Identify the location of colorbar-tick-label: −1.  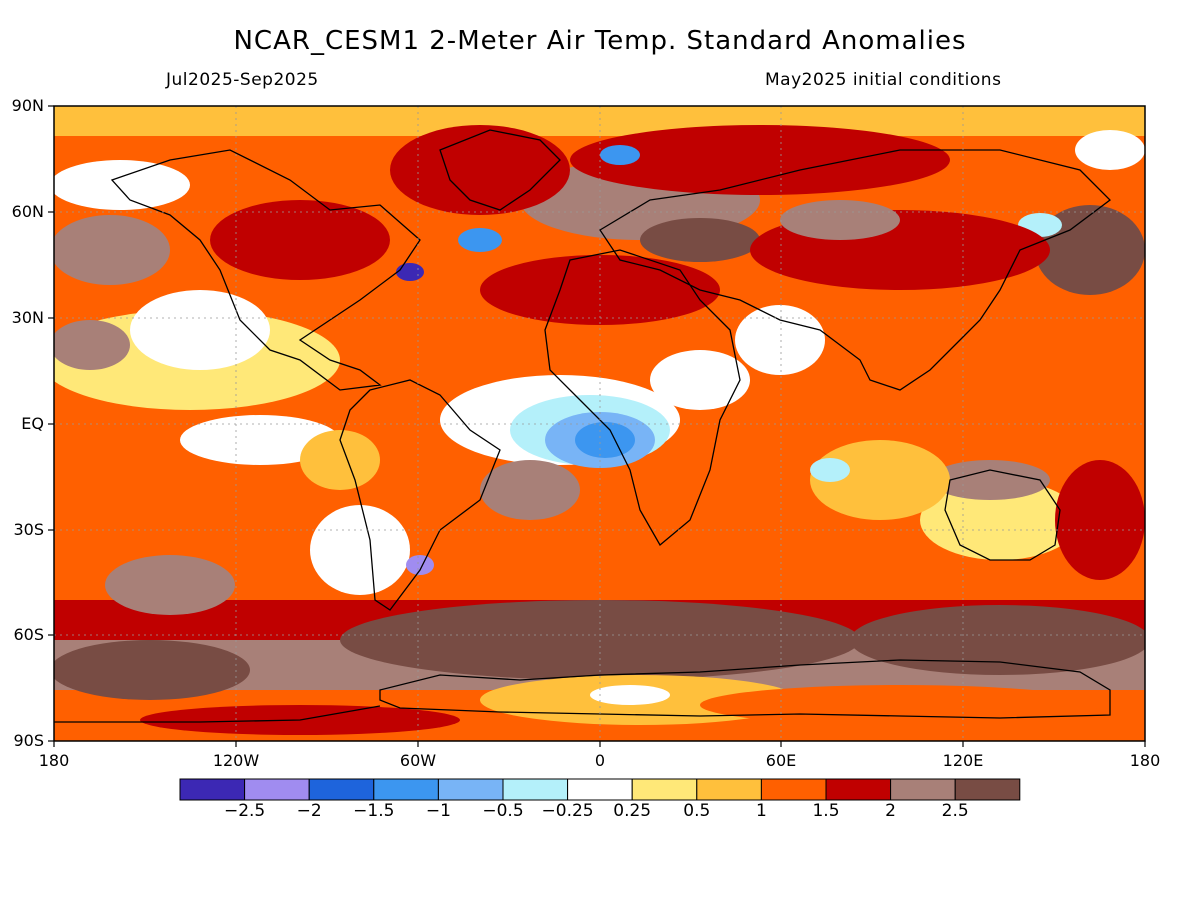
(438, 811).